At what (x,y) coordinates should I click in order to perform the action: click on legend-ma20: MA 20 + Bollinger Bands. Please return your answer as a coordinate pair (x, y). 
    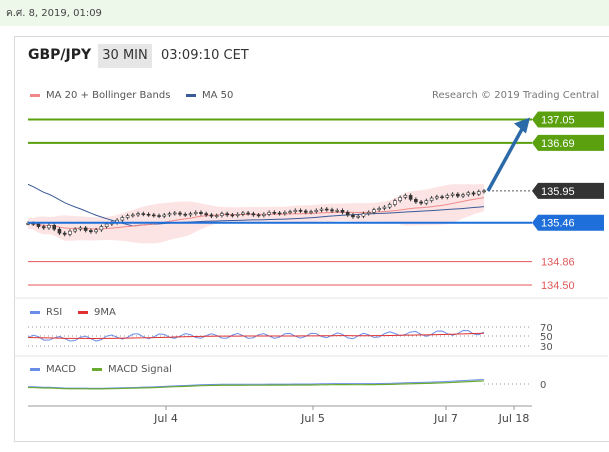
    Looking at the image, I should click on (100, 95).